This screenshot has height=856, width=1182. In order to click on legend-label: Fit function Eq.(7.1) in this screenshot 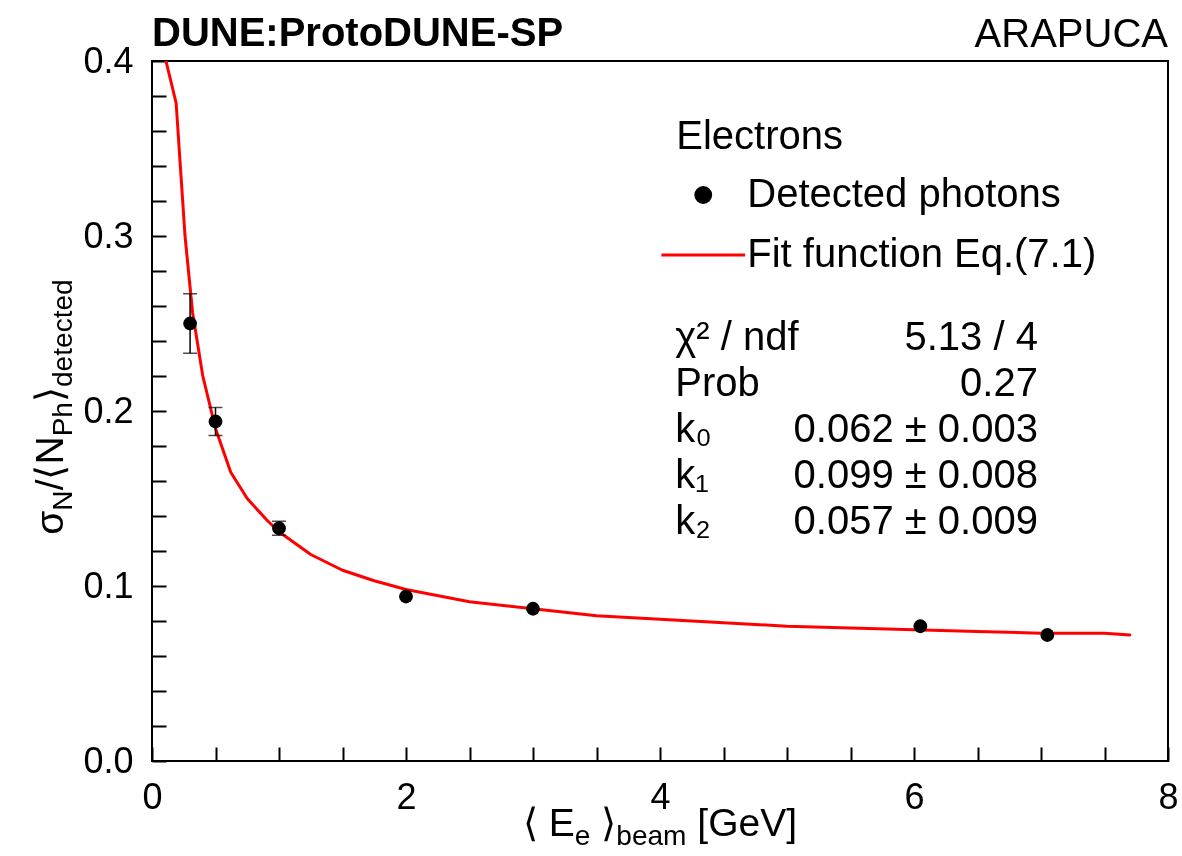, I will do `click(922, 253)`.